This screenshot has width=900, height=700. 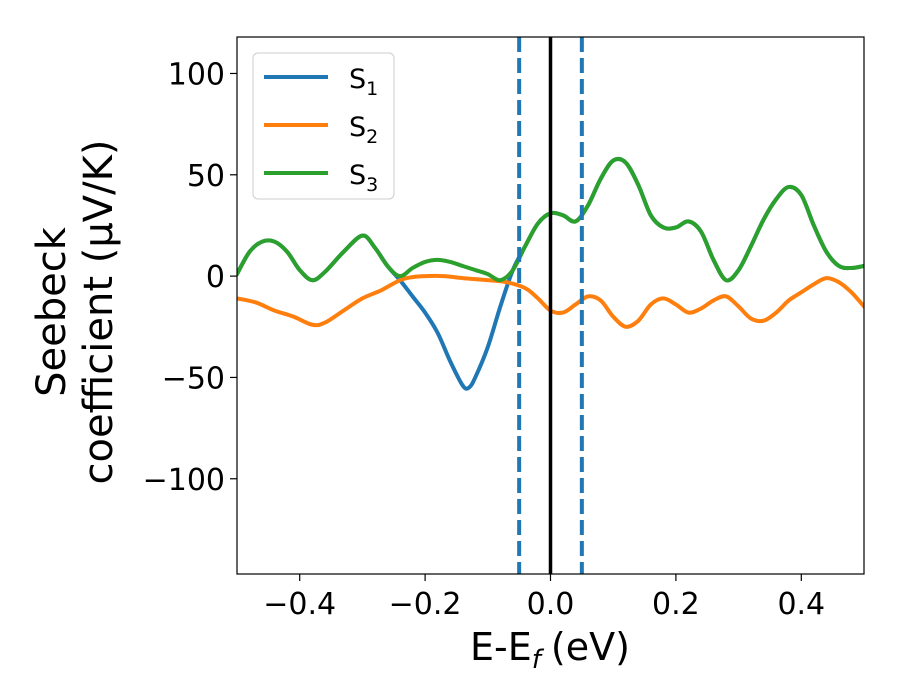 What do you see at coordinates (425, 604) in the screenshot?
I see `x-tick-label: −0.2` at bounding box center [425, 604].